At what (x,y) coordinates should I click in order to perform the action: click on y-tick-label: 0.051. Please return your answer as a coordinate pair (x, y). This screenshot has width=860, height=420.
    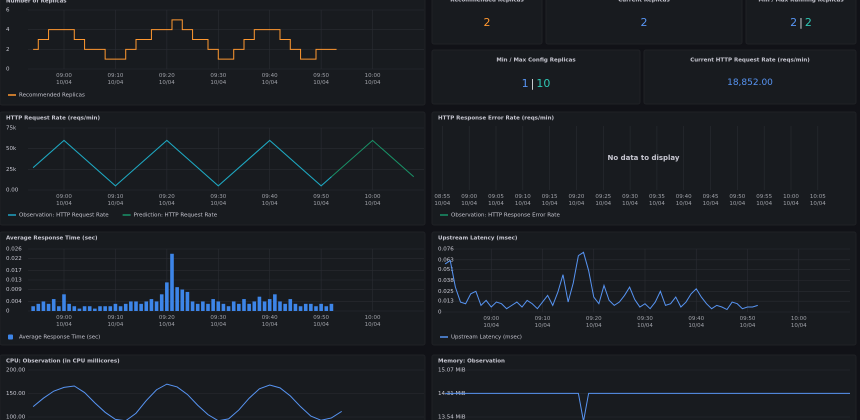
    Looking at the image, I should click on (446, 270).